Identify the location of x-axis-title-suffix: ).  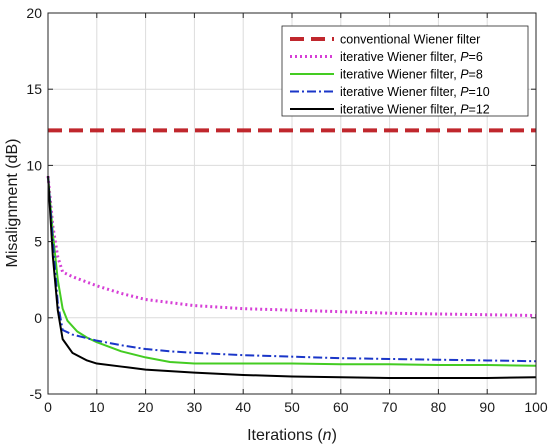
(334, 435).